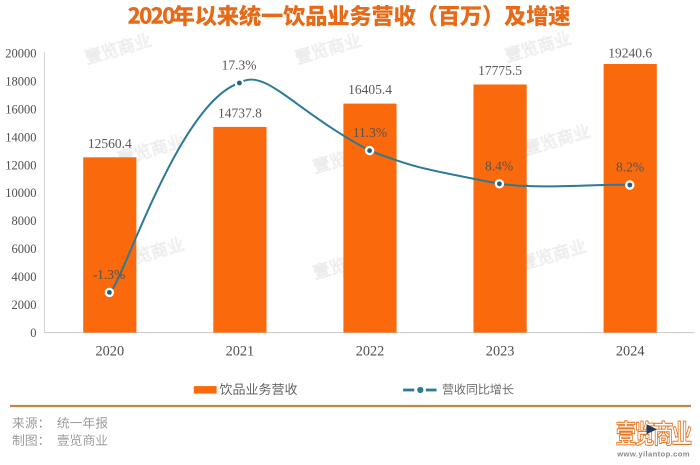 This screenshot has width=700, height=465. What do you see at coordinates (653, 454) in the screenshot?
I see `svg-text: www.yilantop.com` at bounding box center [653, 454].